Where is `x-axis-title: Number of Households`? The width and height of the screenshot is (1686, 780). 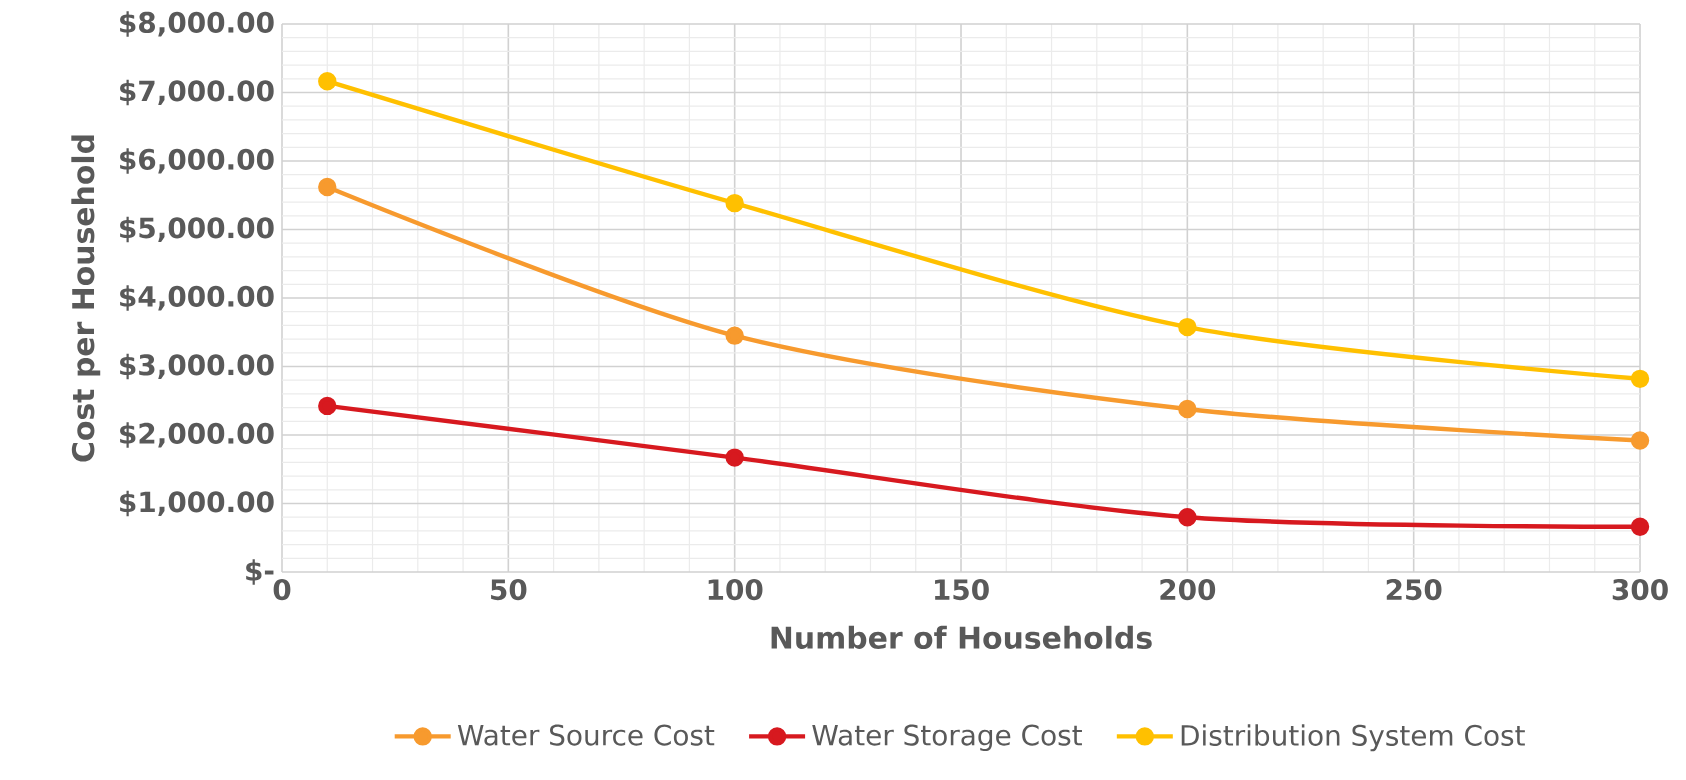 x-axis-title: Number of Households is located at coordinates (961, 637).